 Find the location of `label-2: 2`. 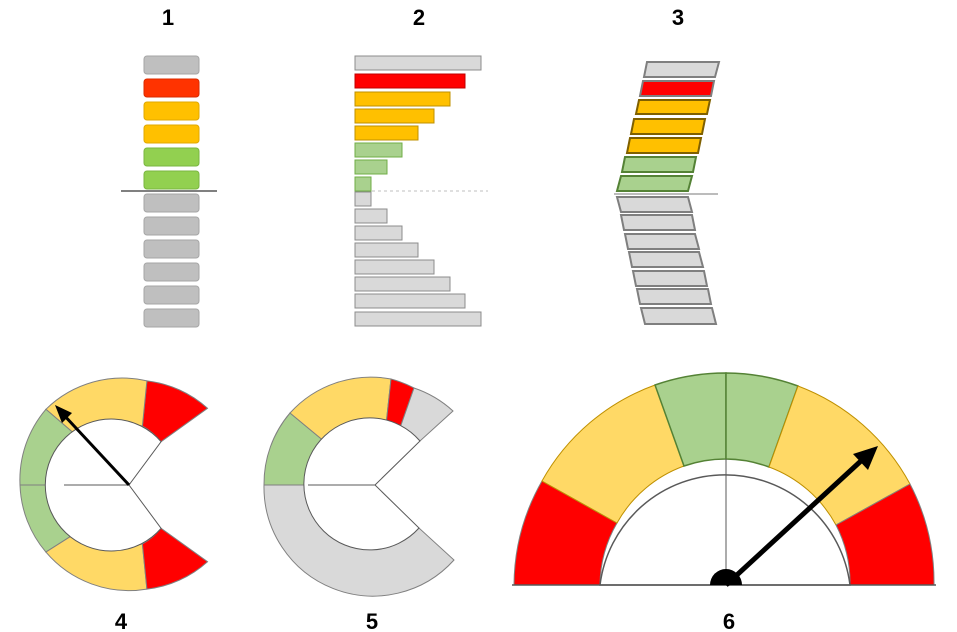

label-2: 2 is located at coordinates (419, 17).